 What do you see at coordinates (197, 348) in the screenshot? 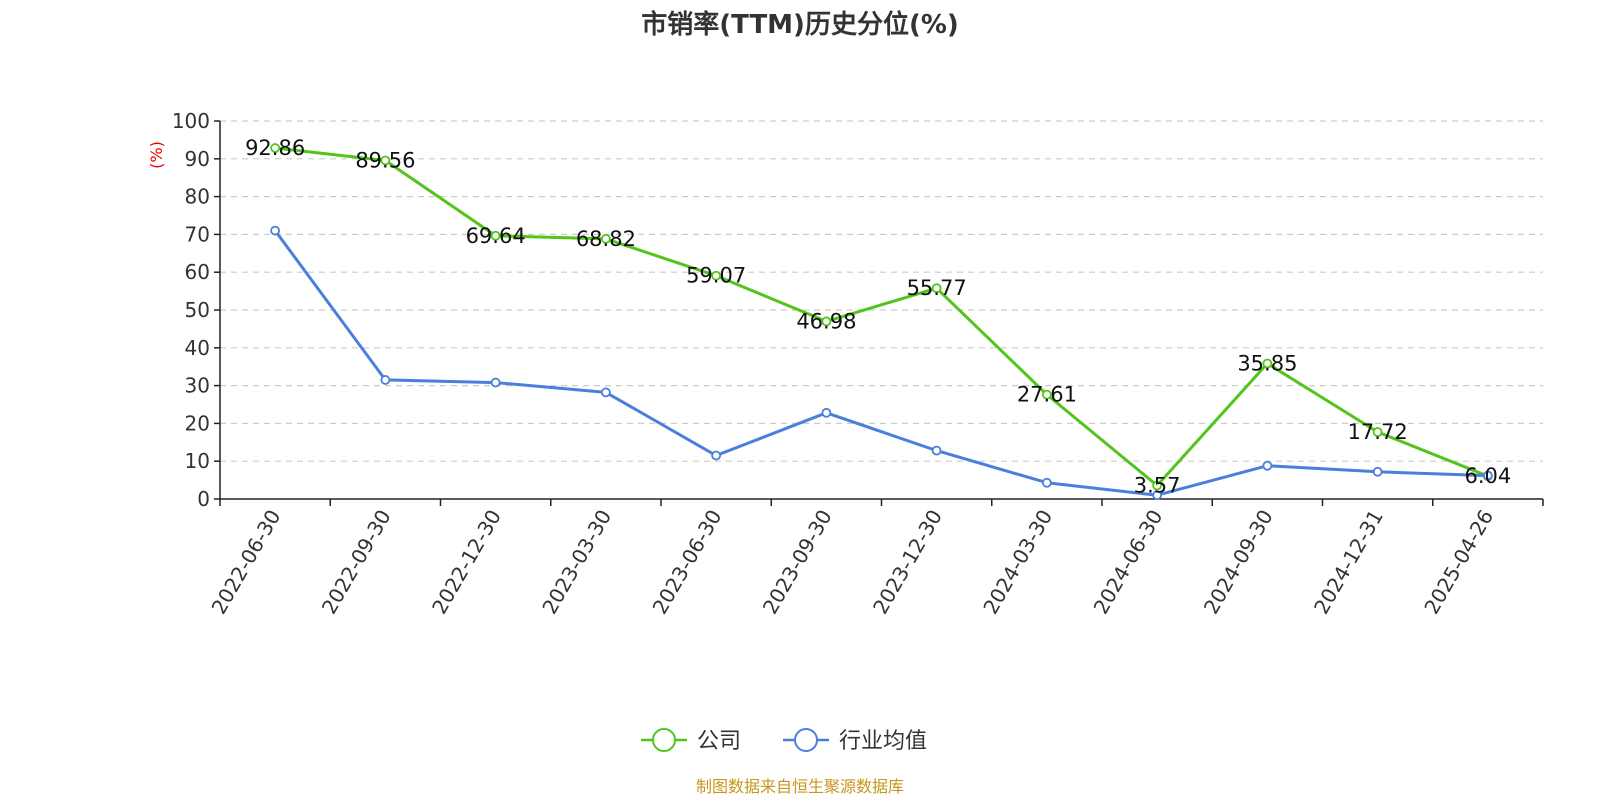
I see `y-tick-label: 40` at bounding box center [197, 348].